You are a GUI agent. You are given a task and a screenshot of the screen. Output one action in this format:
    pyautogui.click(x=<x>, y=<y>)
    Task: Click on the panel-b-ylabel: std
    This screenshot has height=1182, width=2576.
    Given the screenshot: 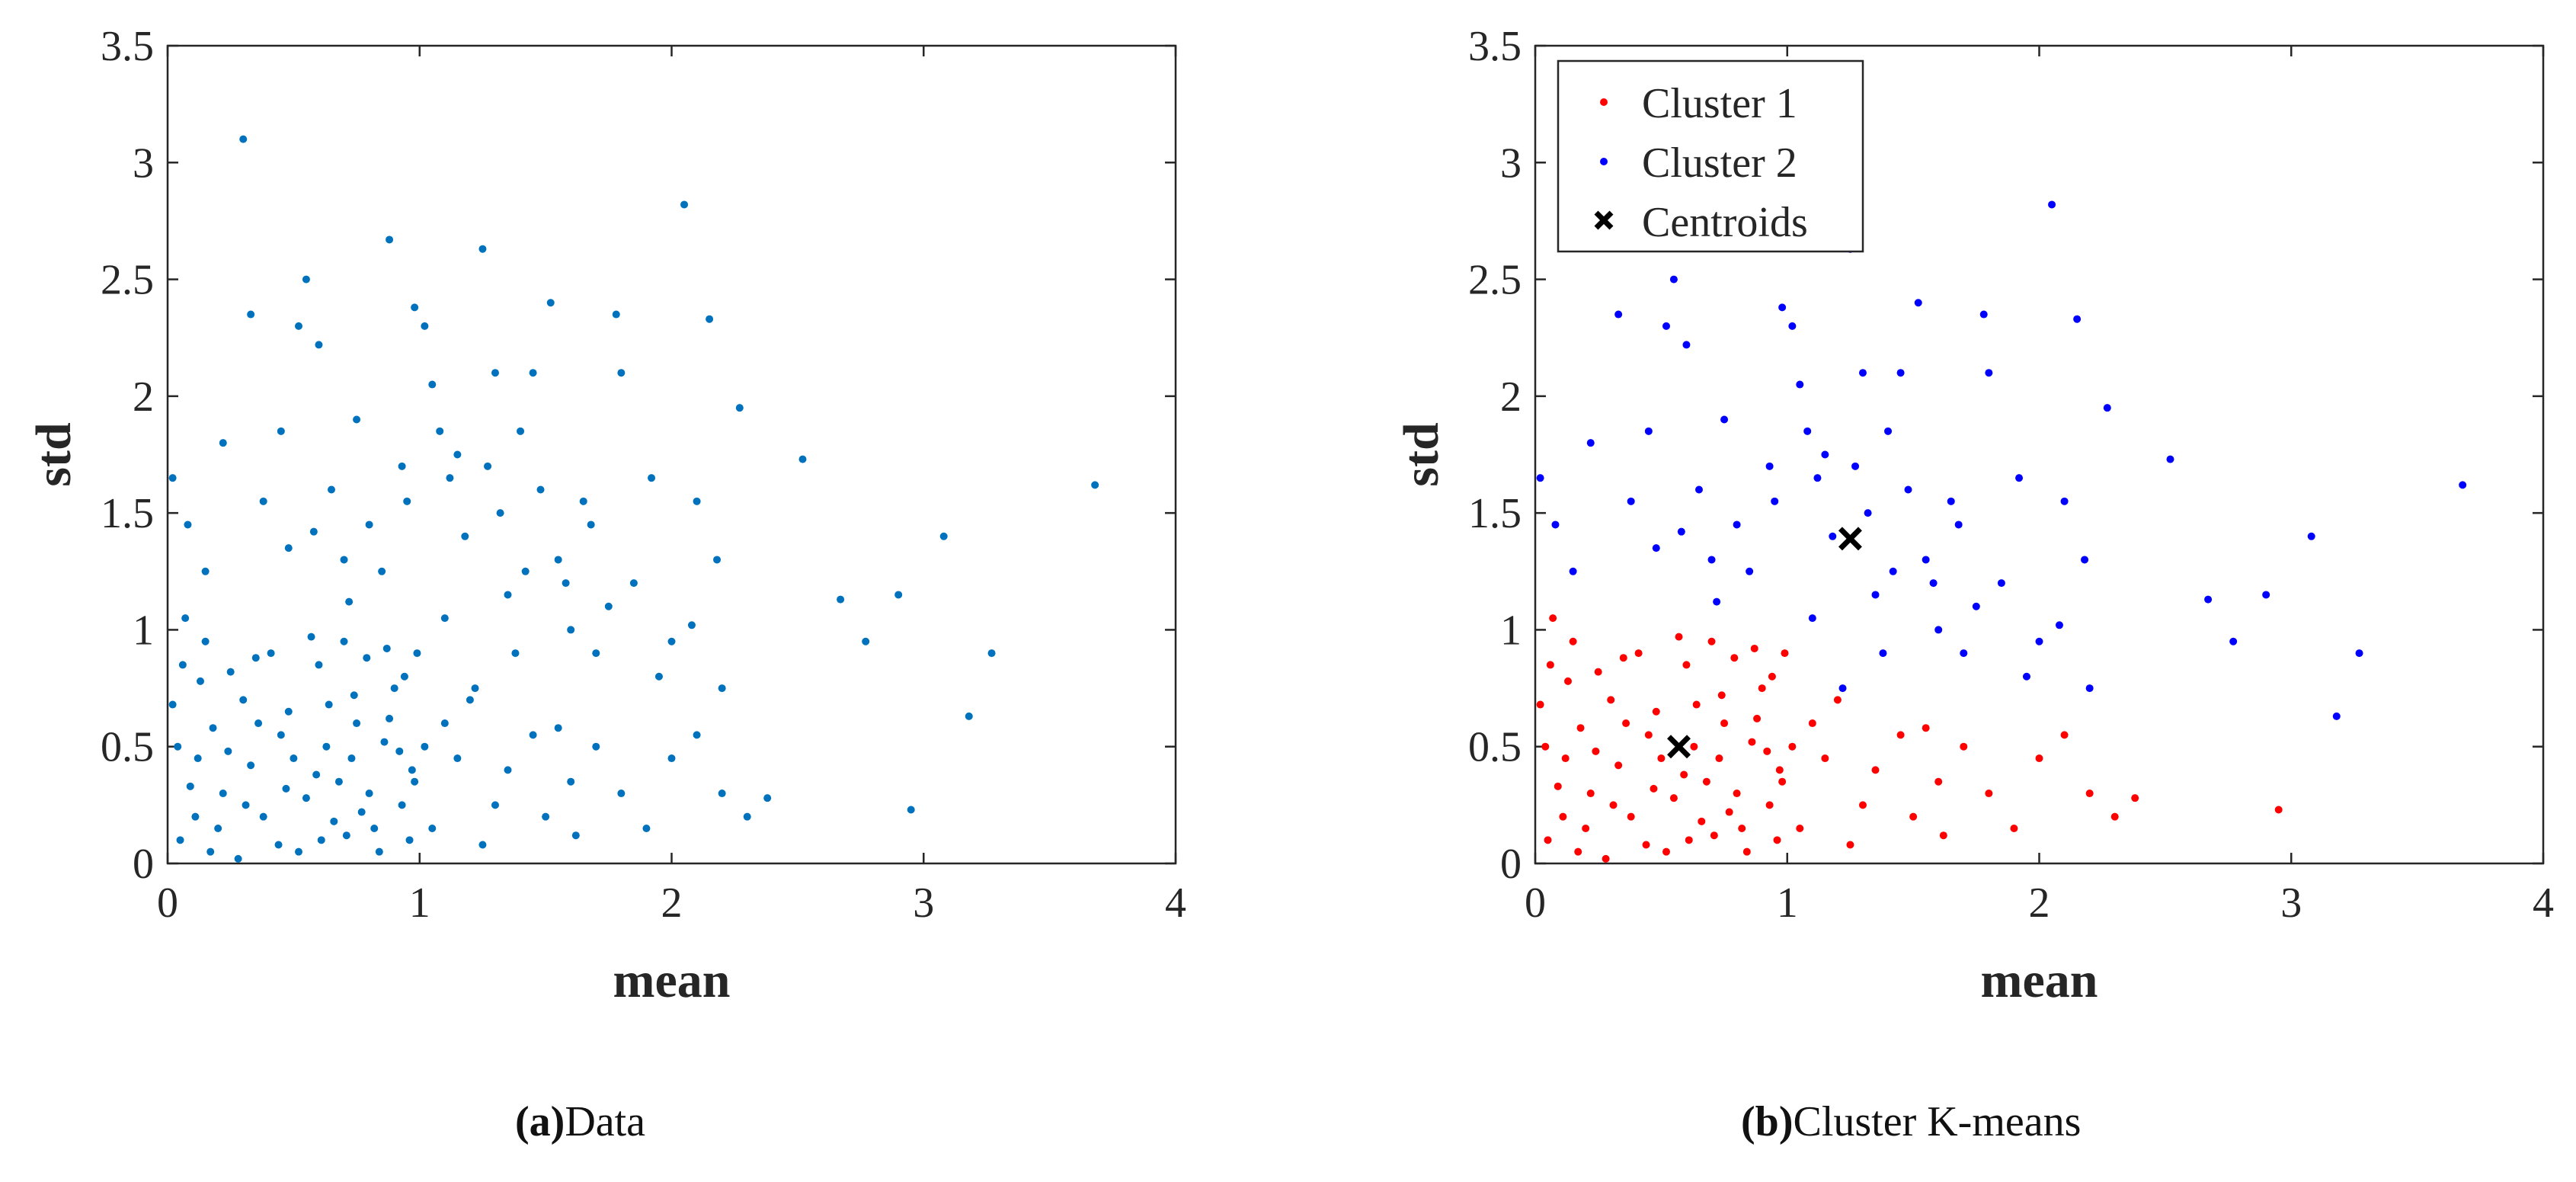 What is the action you would take?
    pyautogui.click(x=1421, y=454)
    